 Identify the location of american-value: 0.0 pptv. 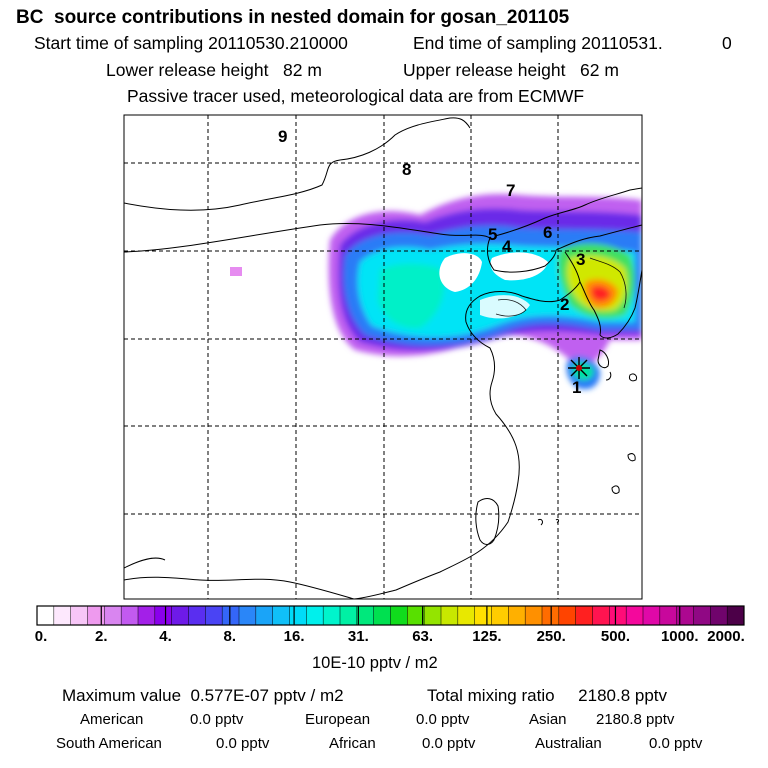
(217, 719).